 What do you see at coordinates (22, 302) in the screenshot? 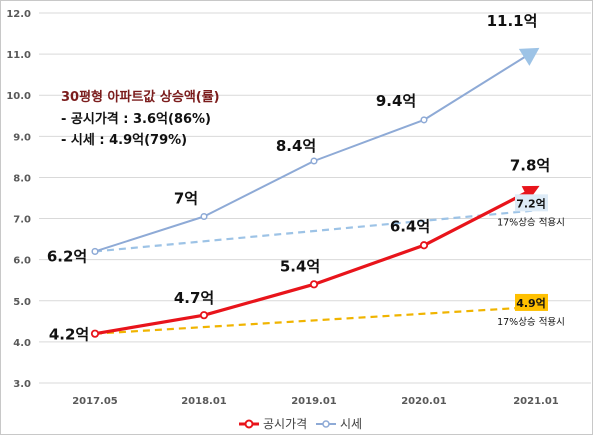
I see `y-tick-label: 5.0` at bounding box center [22, 302].